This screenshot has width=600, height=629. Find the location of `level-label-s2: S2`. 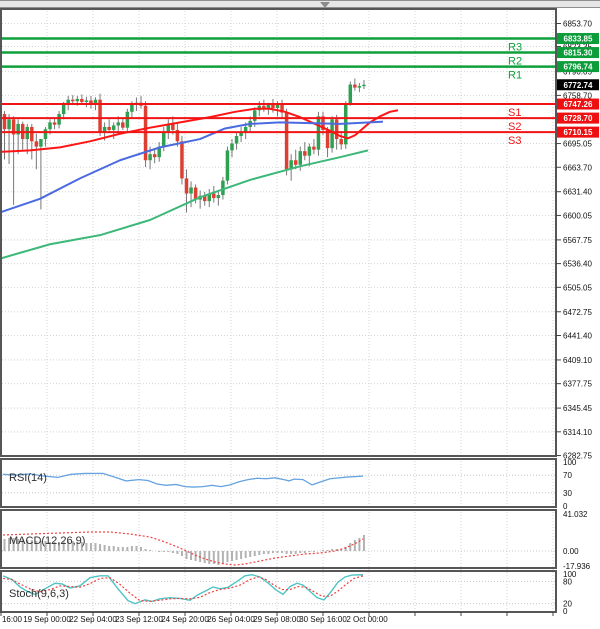

level-label-s2: S2 is located at coordinates (514, 127).